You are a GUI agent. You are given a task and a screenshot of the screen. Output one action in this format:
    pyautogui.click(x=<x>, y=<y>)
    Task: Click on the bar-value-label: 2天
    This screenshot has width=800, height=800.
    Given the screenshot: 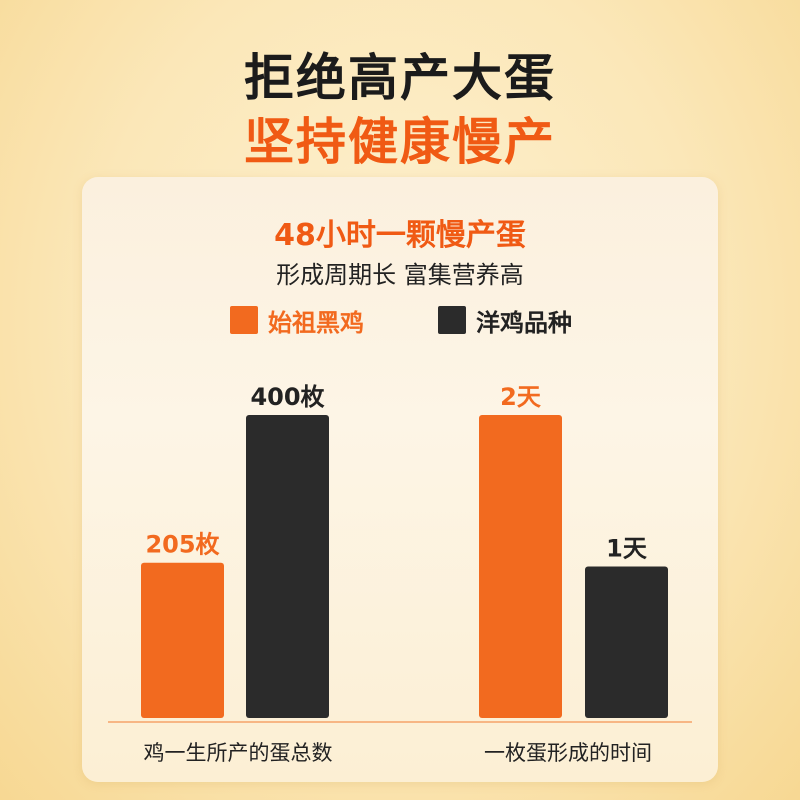 What is the action you would take?
    pyautogui.click(x=520, y=397)
    